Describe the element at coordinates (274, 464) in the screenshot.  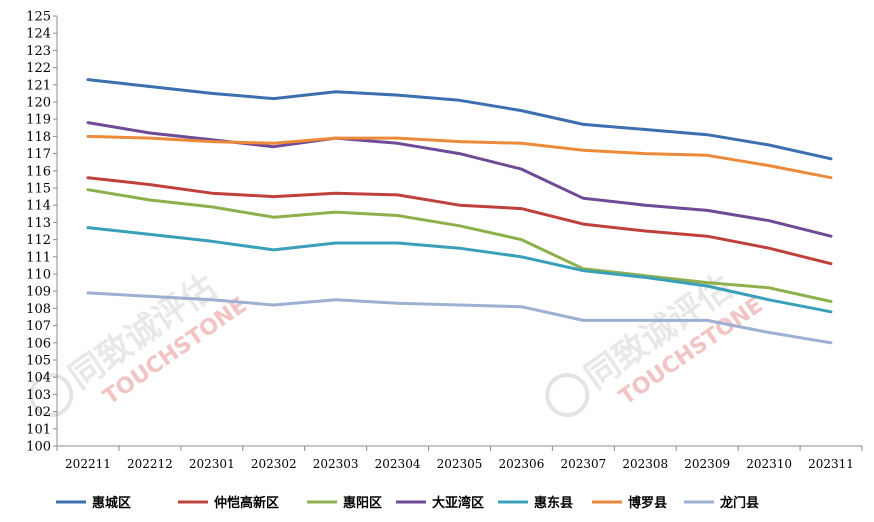
I see `x-tick-label: 202302` at that location.